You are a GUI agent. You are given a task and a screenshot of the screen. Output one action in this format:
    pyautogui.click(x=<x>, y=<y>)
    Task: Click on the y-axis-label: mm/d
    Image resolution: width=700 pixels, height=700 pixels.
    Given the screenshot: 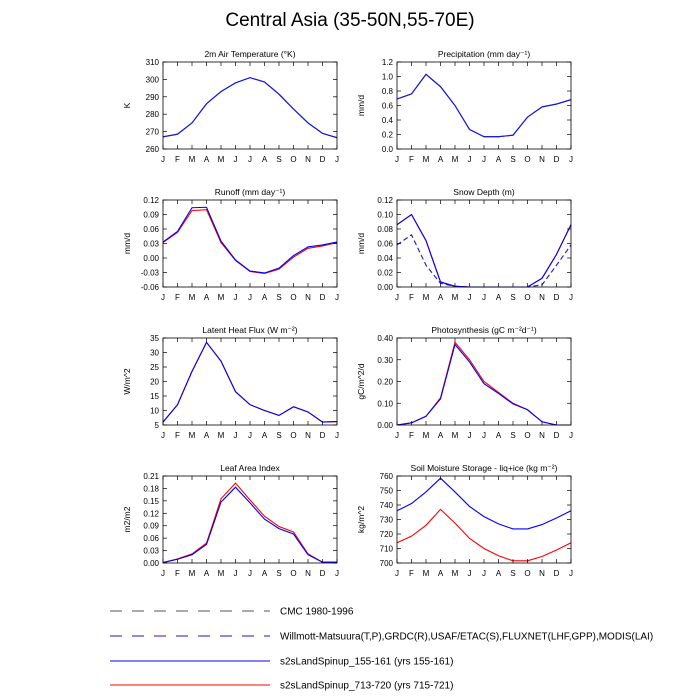 What is the action you would take?
    pyautogui.click(x=127, y=244)
    